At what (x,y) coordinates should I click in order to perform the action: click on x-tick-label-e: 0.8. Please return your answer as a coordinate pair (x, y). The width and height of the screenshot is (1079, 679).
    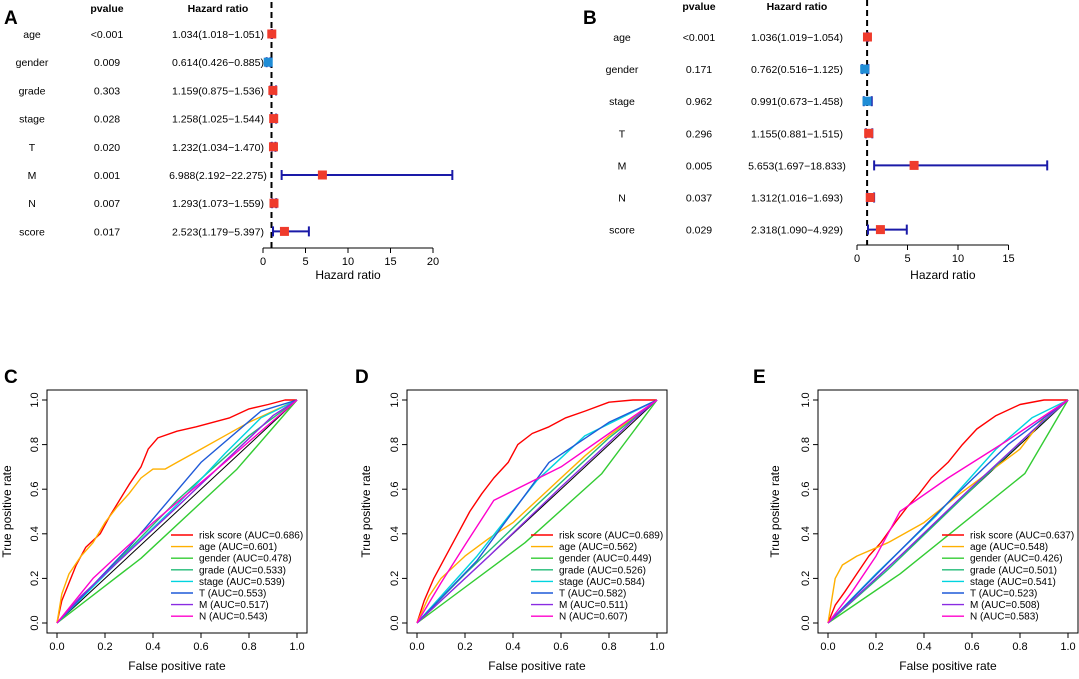
    Looking at the image, I should click on (1019, 647).